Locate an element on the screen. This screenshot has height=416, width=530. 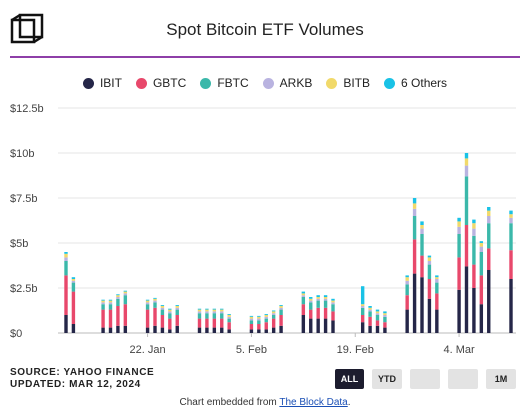
y-tick-label: $7.5b is located at coordinates (24, 199).